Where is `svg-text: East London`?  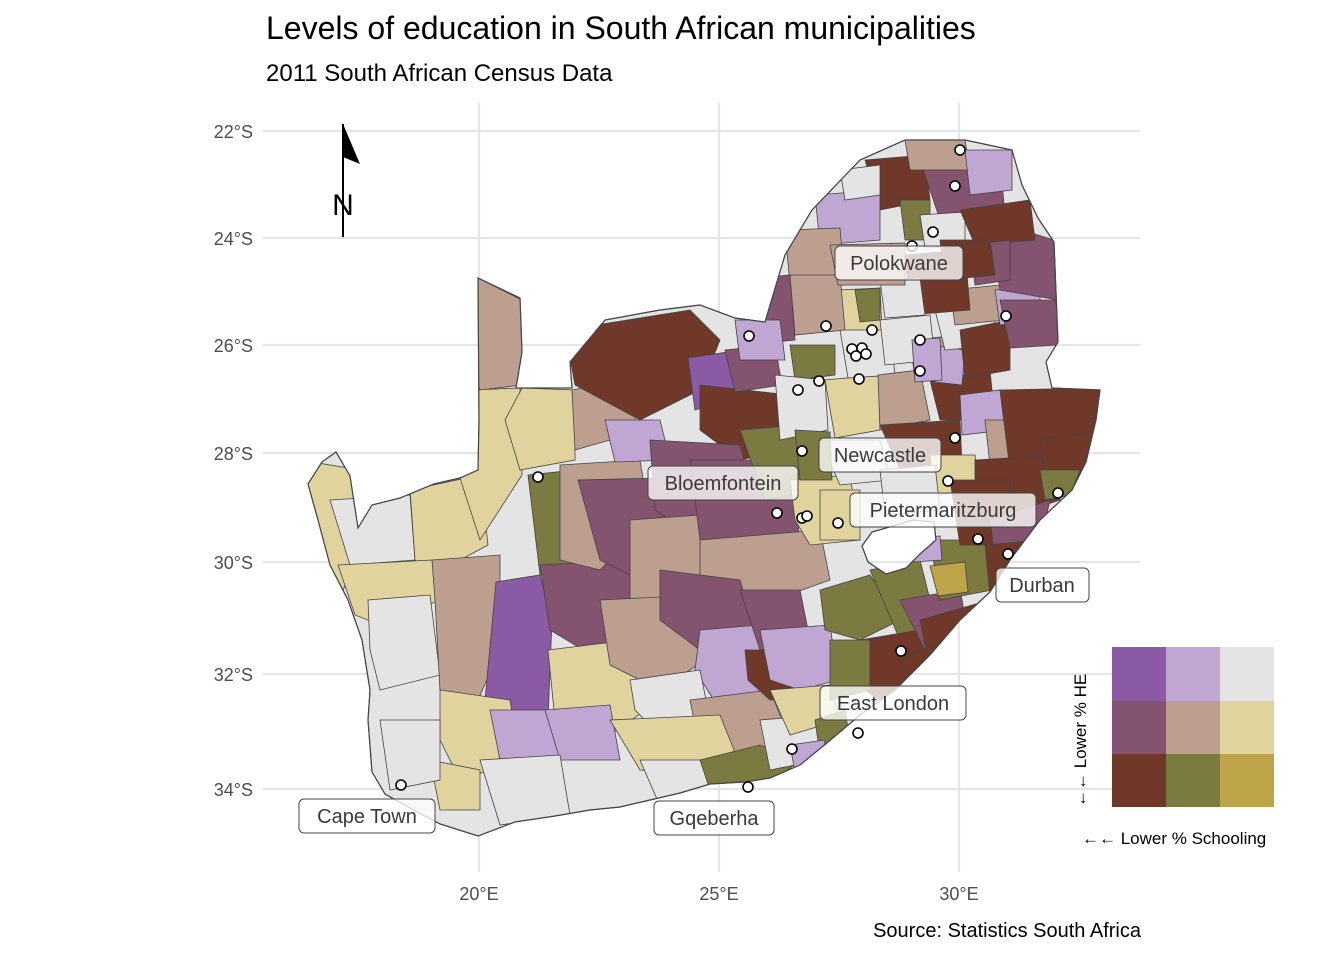
svg-text: East London is located at coordinates (893, 704).